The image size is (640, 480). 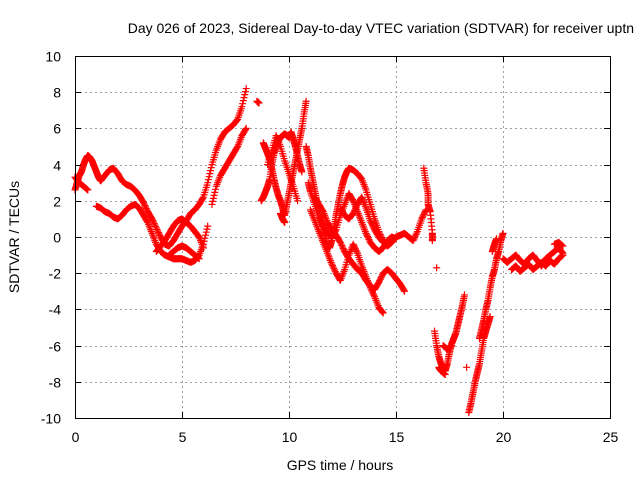 I want to click on y-tick-label: 10, so click(x=53, y=57).